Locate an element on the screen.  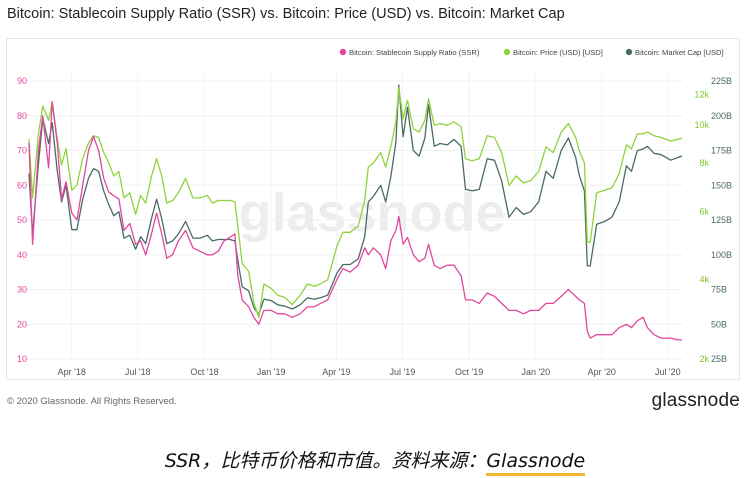
copyright-text: © 2020 Glassnode. All Rights Reserved. is located at coordinates (92, 401).